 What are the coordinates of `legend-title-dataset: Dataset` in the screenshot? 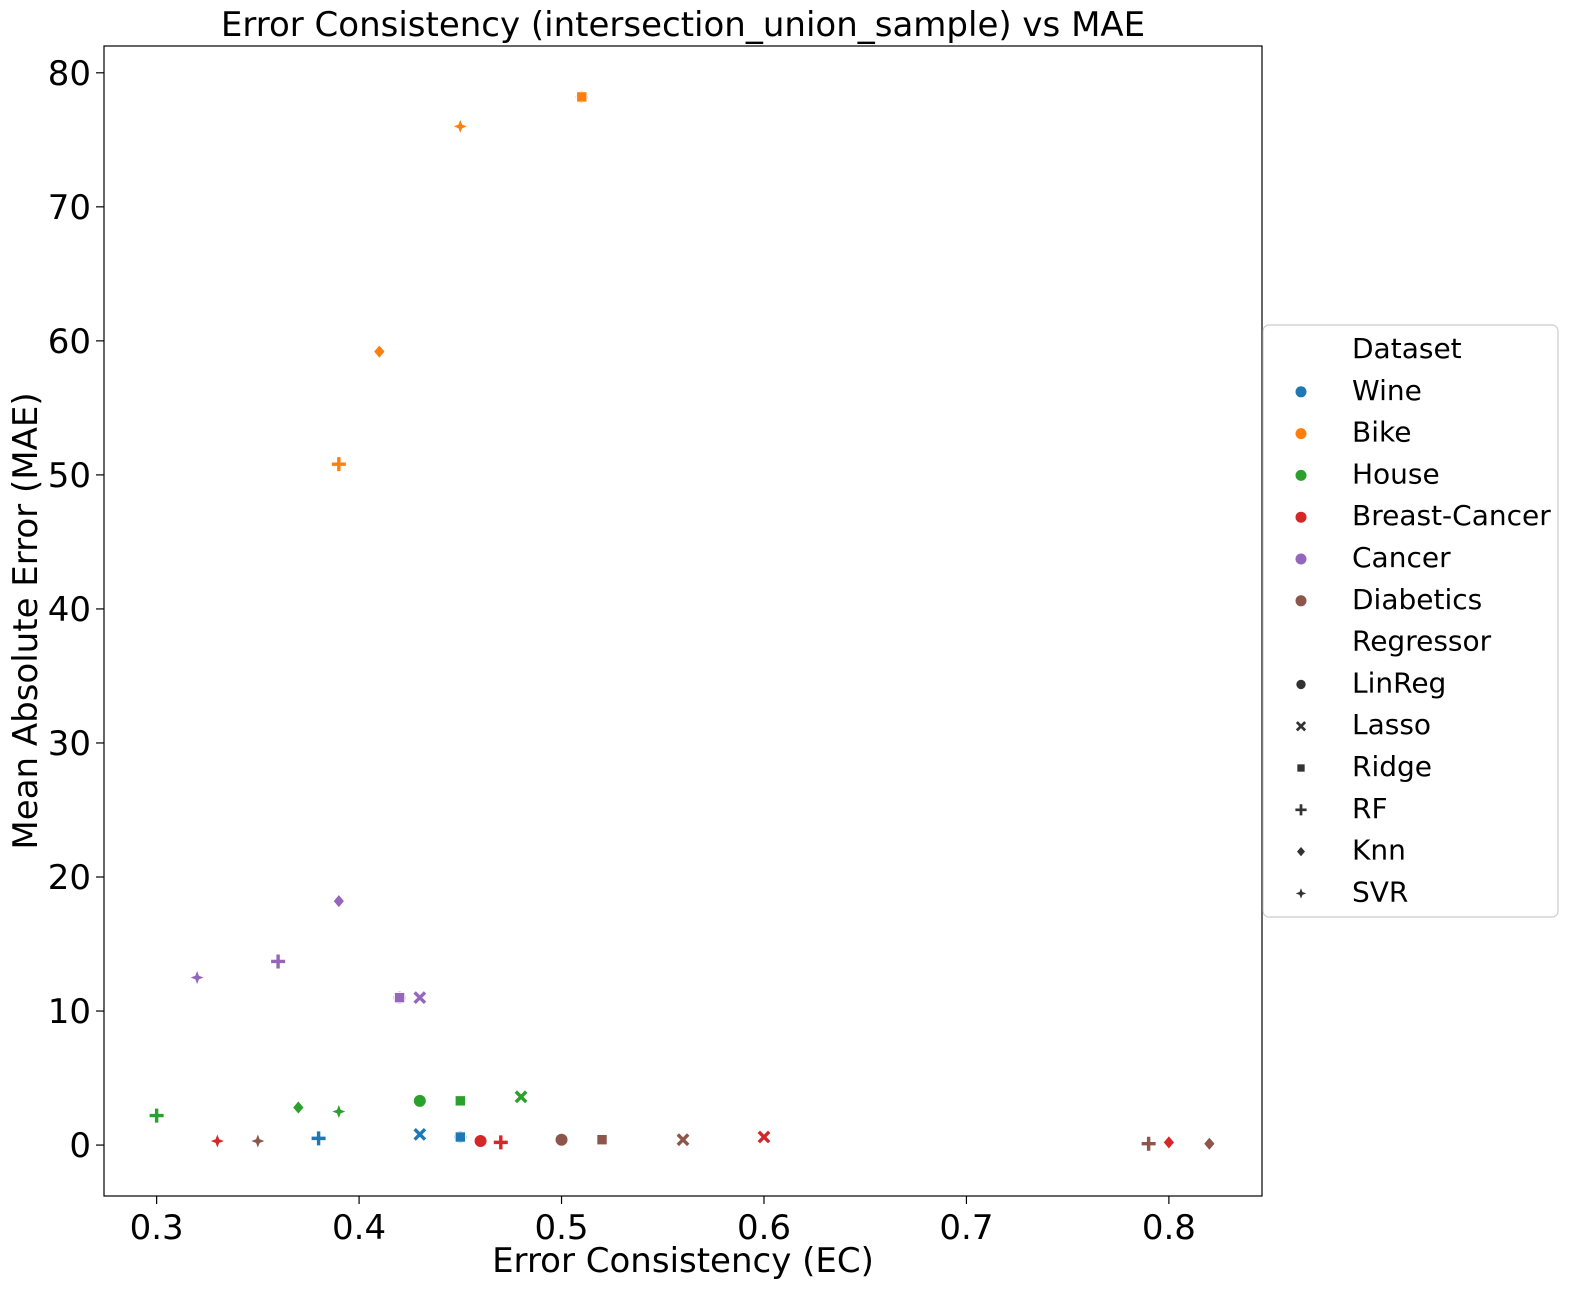 It's located at (1407, 348).